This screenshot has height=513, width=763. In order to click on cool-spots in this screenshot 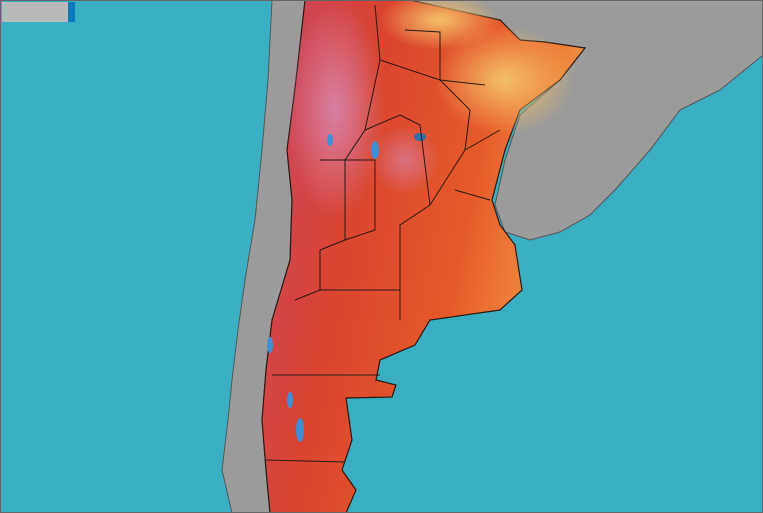, I will do `click(346, 287)`.